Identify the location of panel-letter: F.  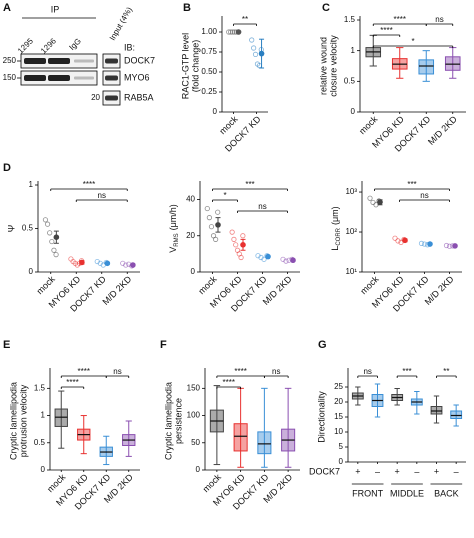
(163, 345).